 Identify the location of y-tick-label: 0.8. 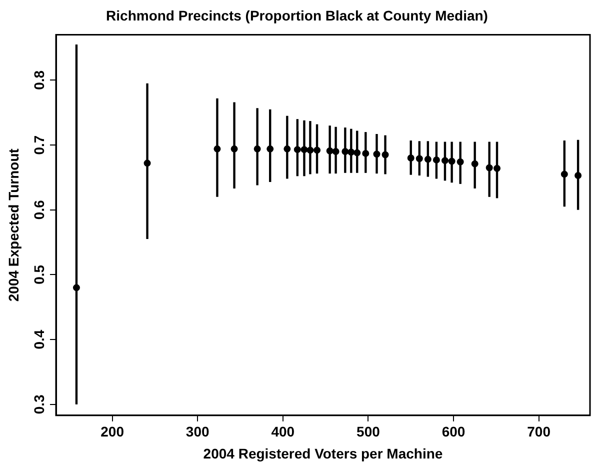
(38, 80).